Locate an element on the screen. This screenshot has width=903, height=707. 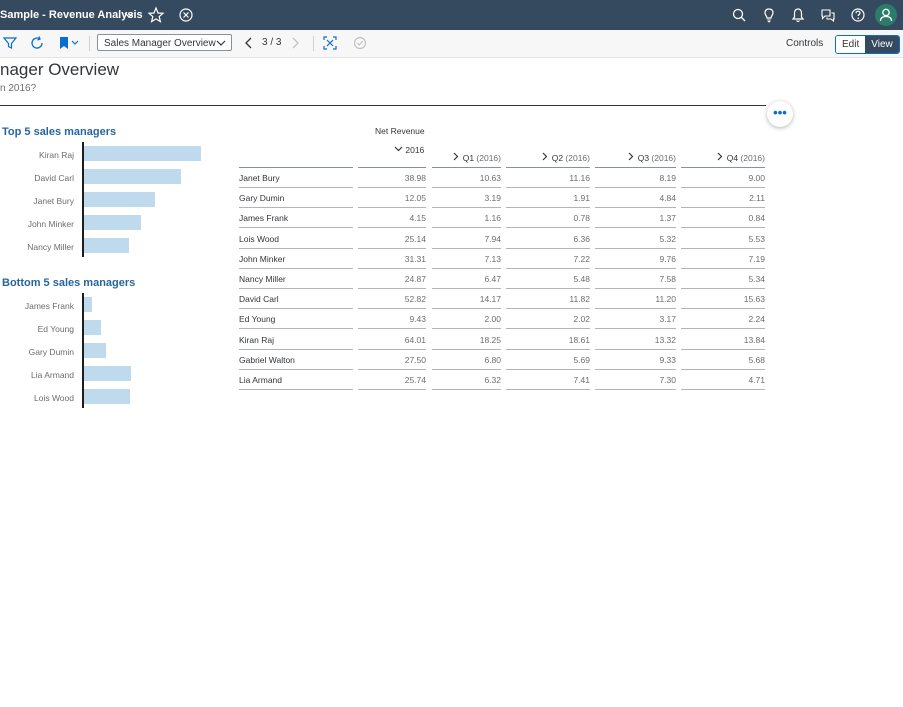
value-cell: 13.84 is located at coordinates (754, 339).